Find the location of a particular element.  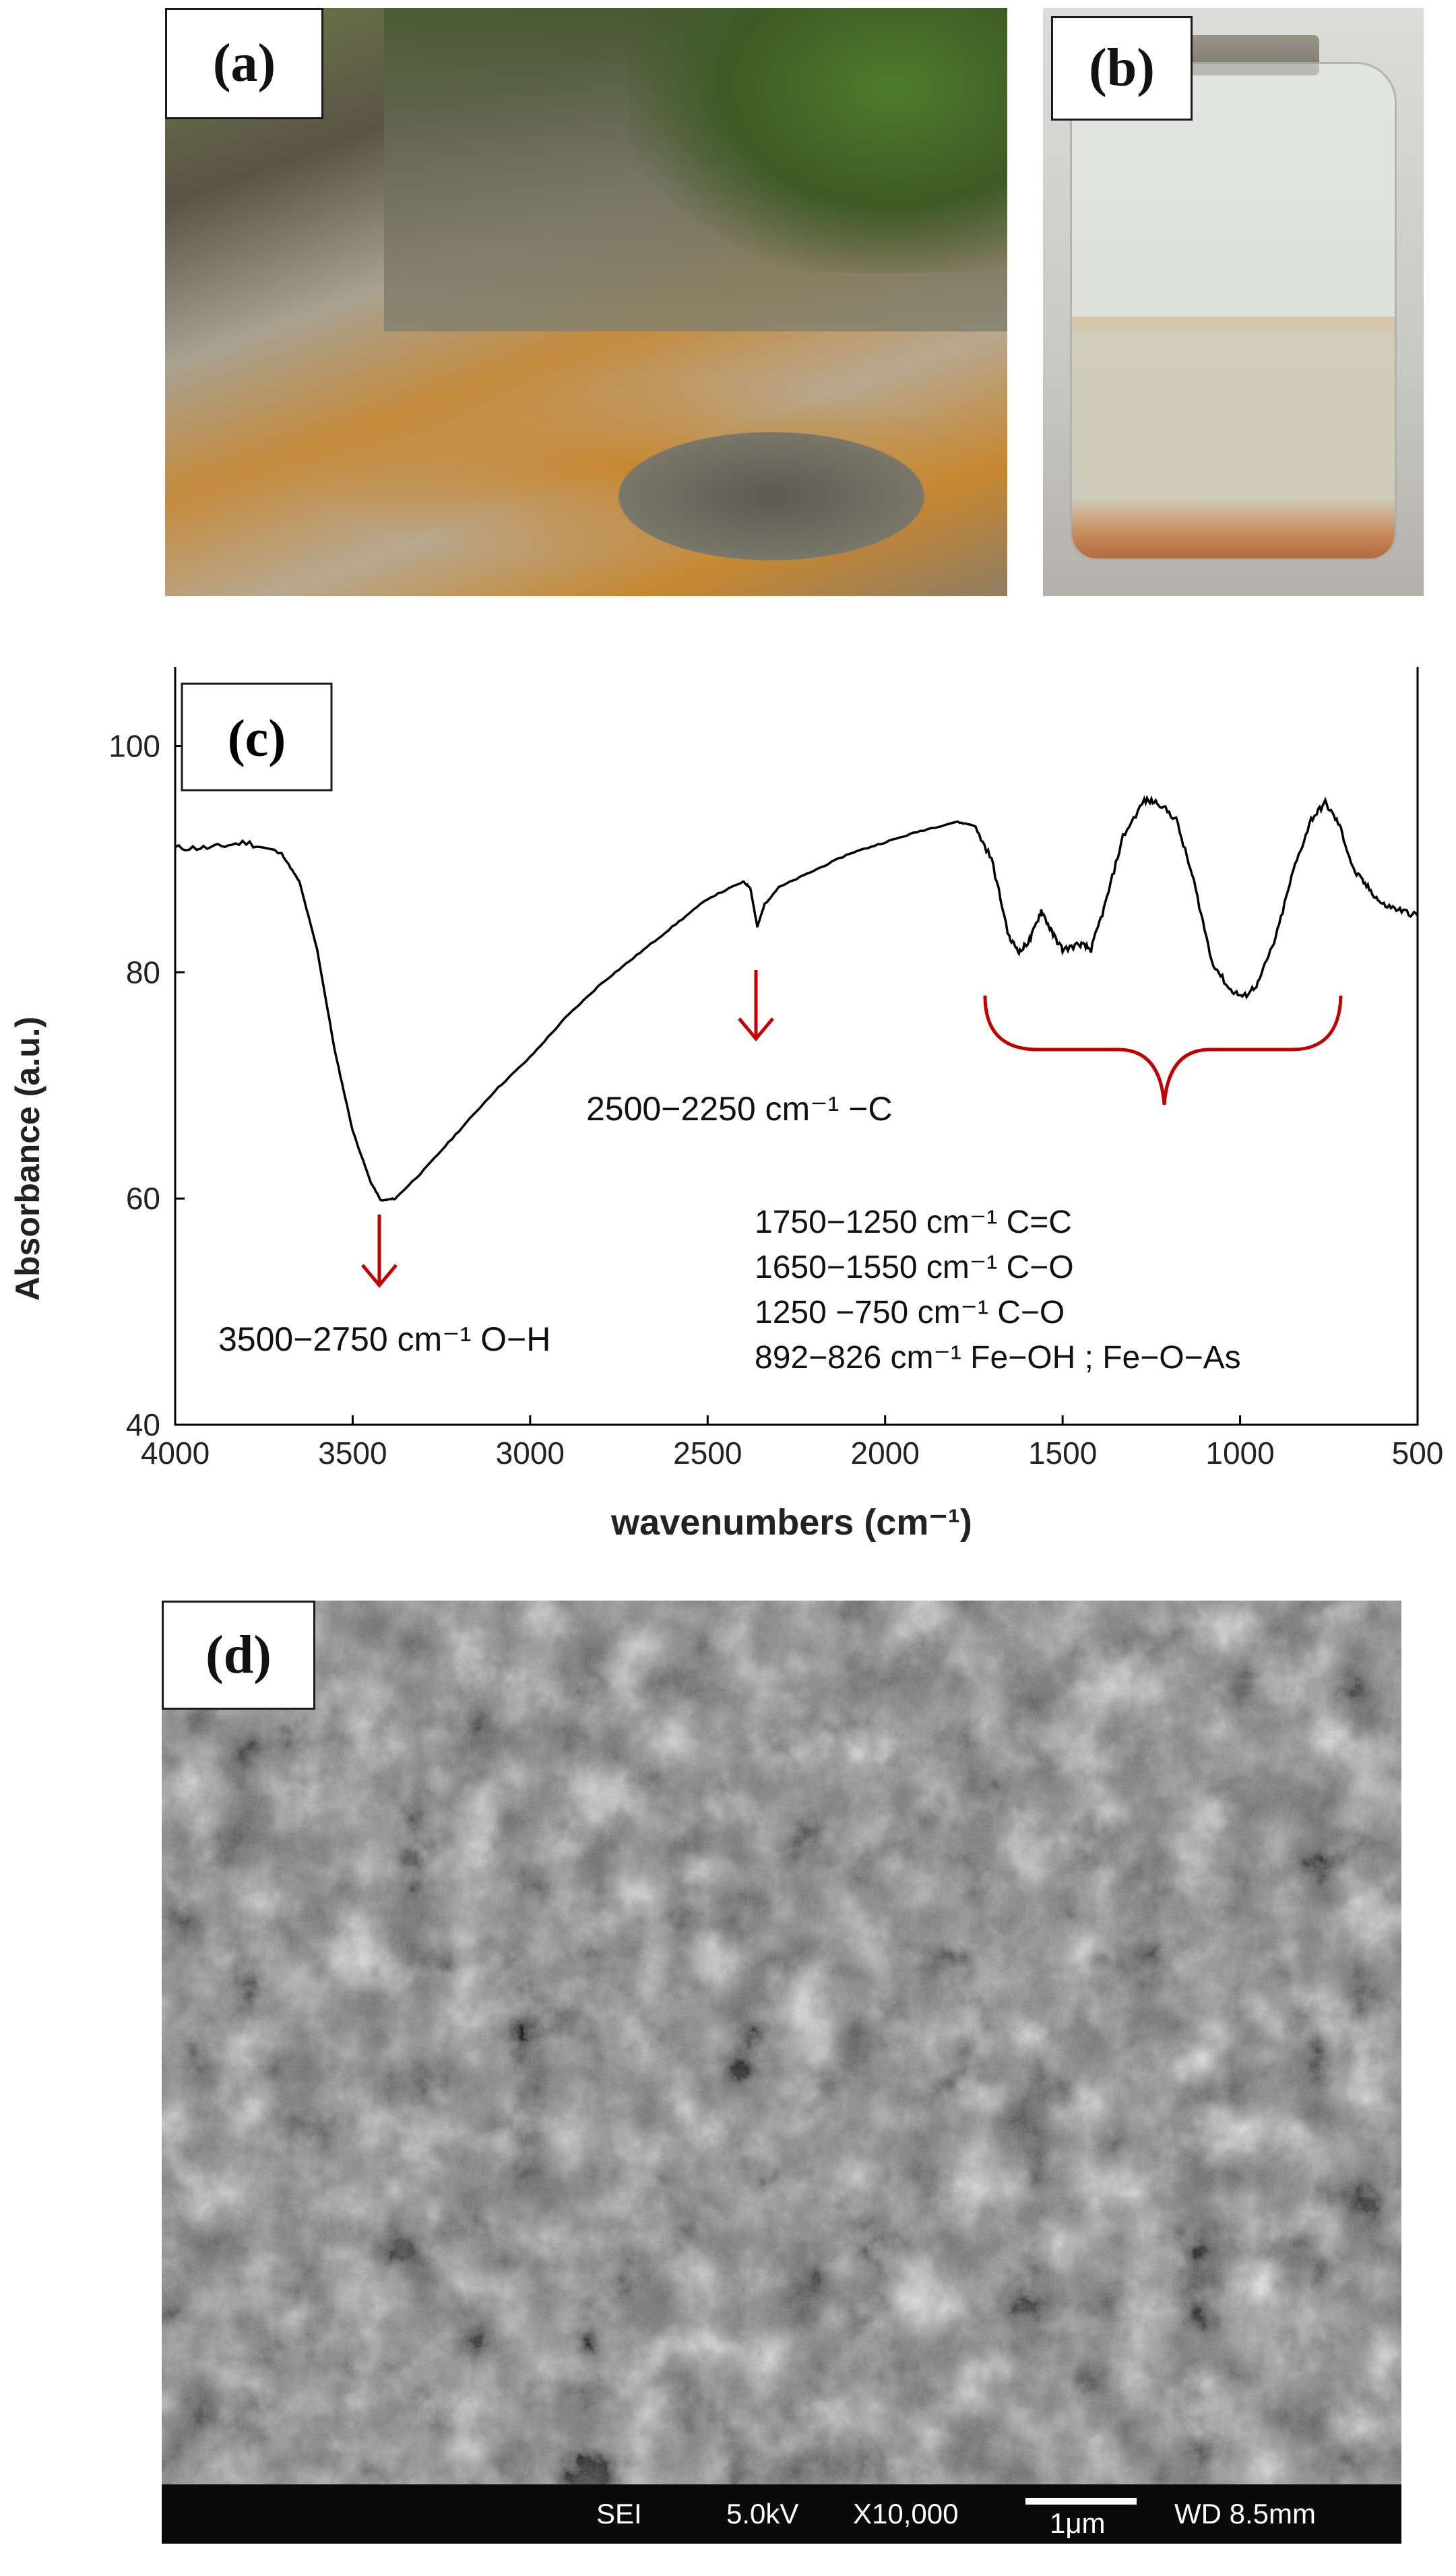

x-tick-label: 1500 is located at coordinates (1062, 1453).